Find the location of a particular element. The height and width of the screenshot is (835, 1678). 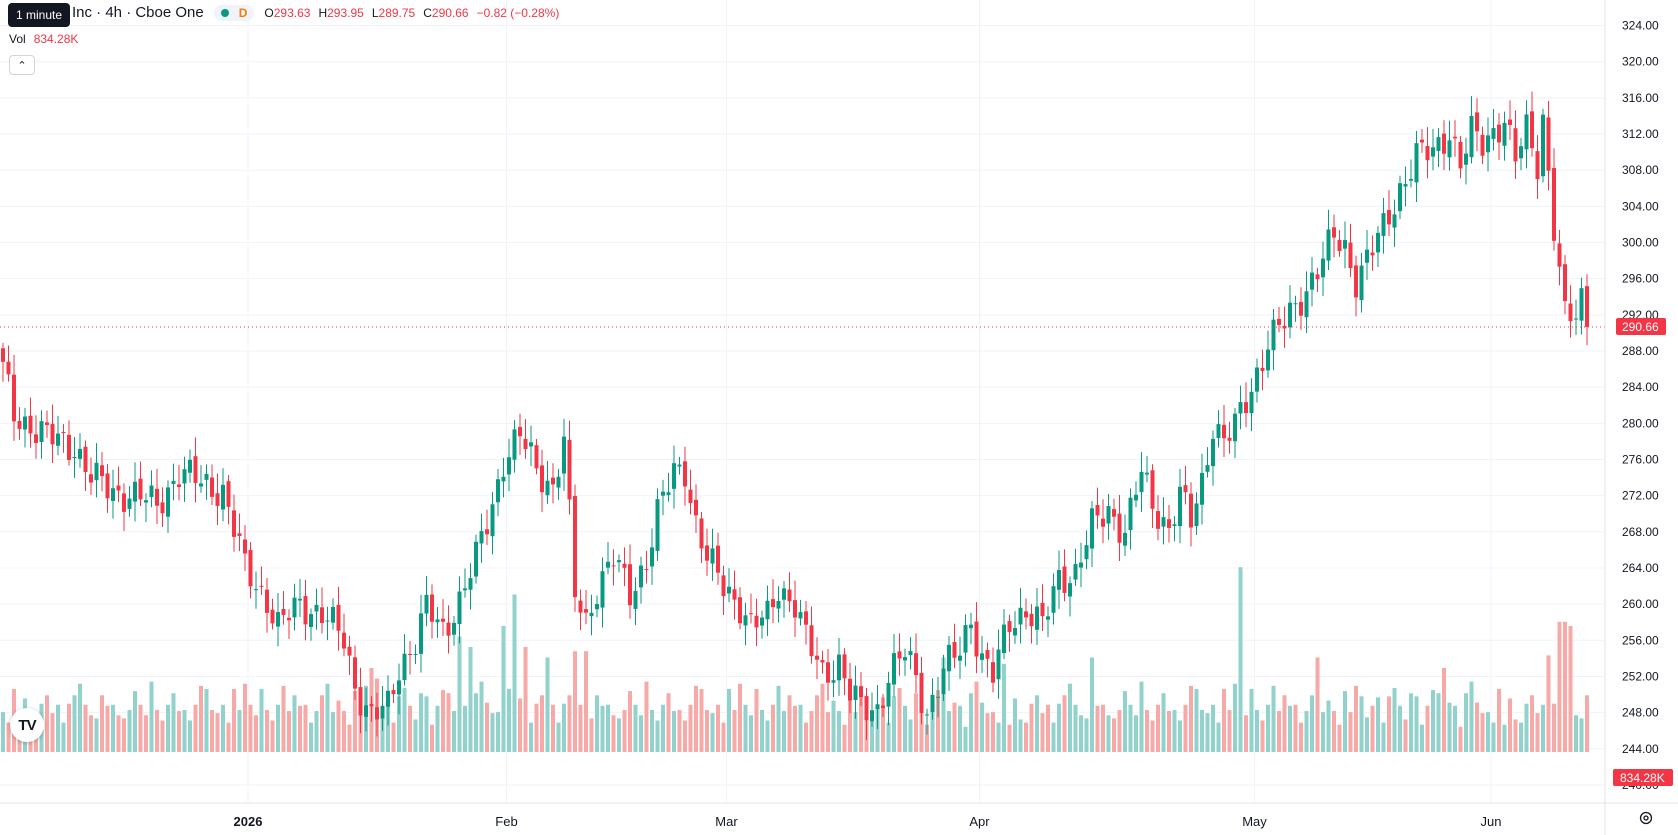

collapse-legend-button: ⌃ is located at coordinates (22, 65).